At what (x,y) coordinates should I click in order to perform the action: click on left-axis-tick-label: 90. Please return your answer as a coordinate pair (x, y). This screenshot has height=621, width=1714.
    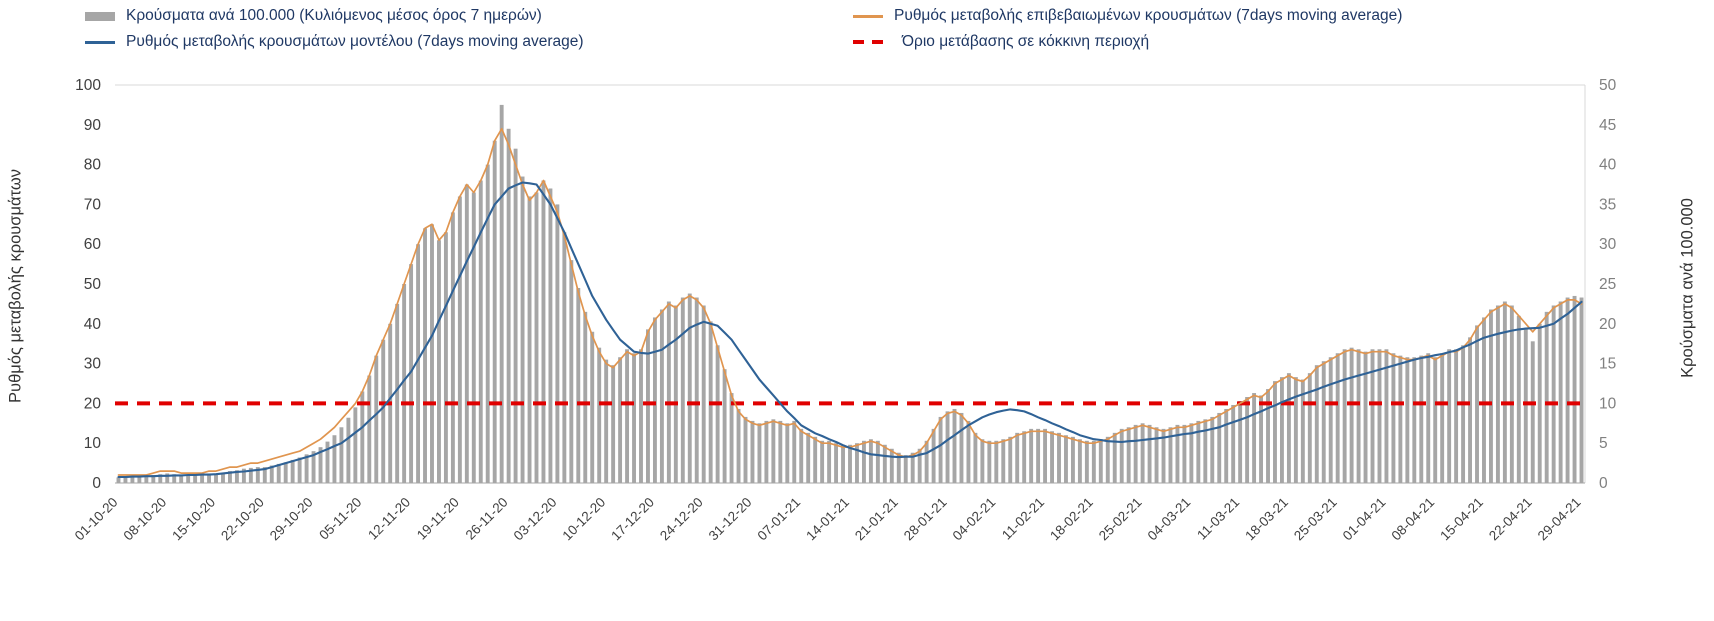
    Looking at the image, I should click on (93, 125).